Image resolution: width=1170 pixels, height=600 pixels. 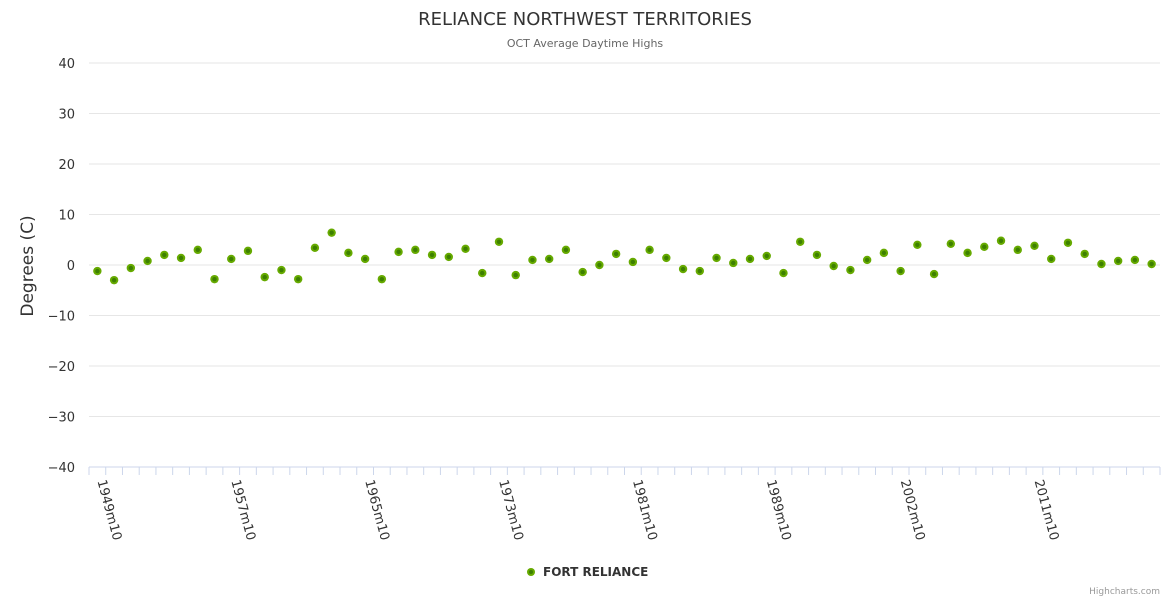 I want to click on y-tick-label: 20, so click(x=66, y=165).